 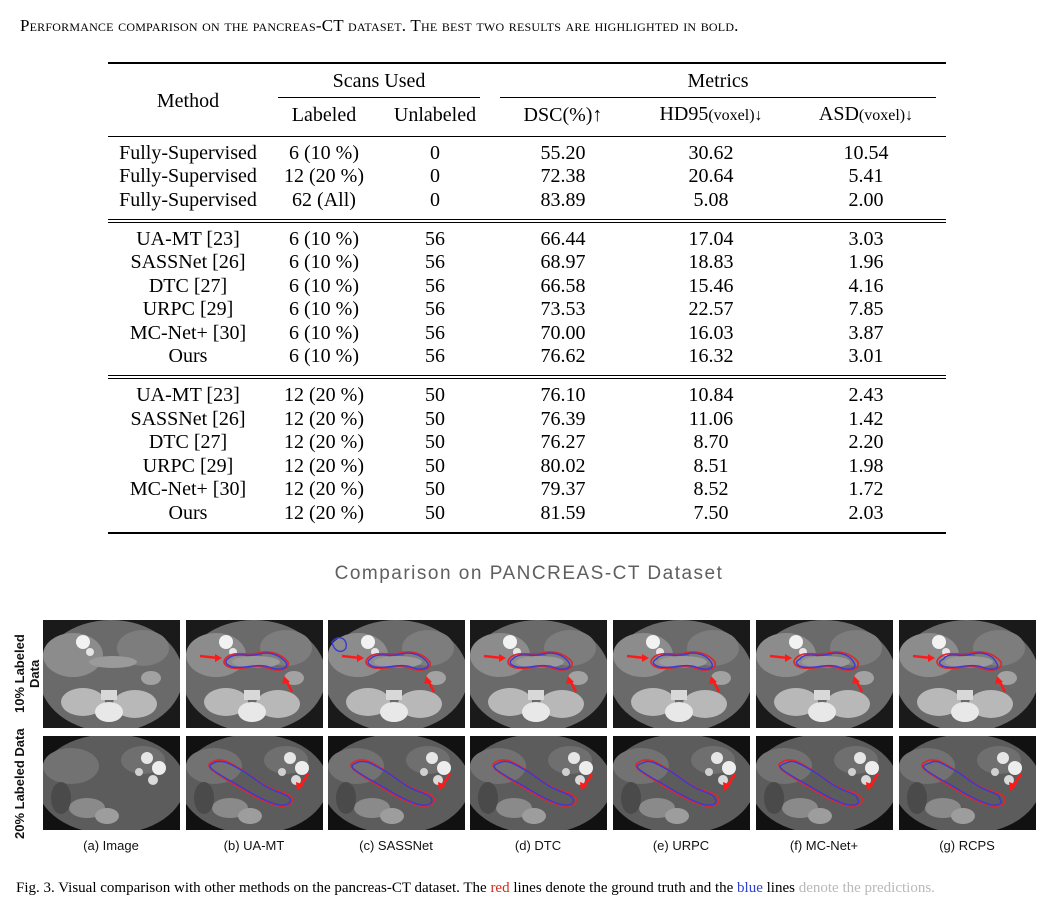 I want to click on cell-hd95: 10.84, so click(x=711, y=395).